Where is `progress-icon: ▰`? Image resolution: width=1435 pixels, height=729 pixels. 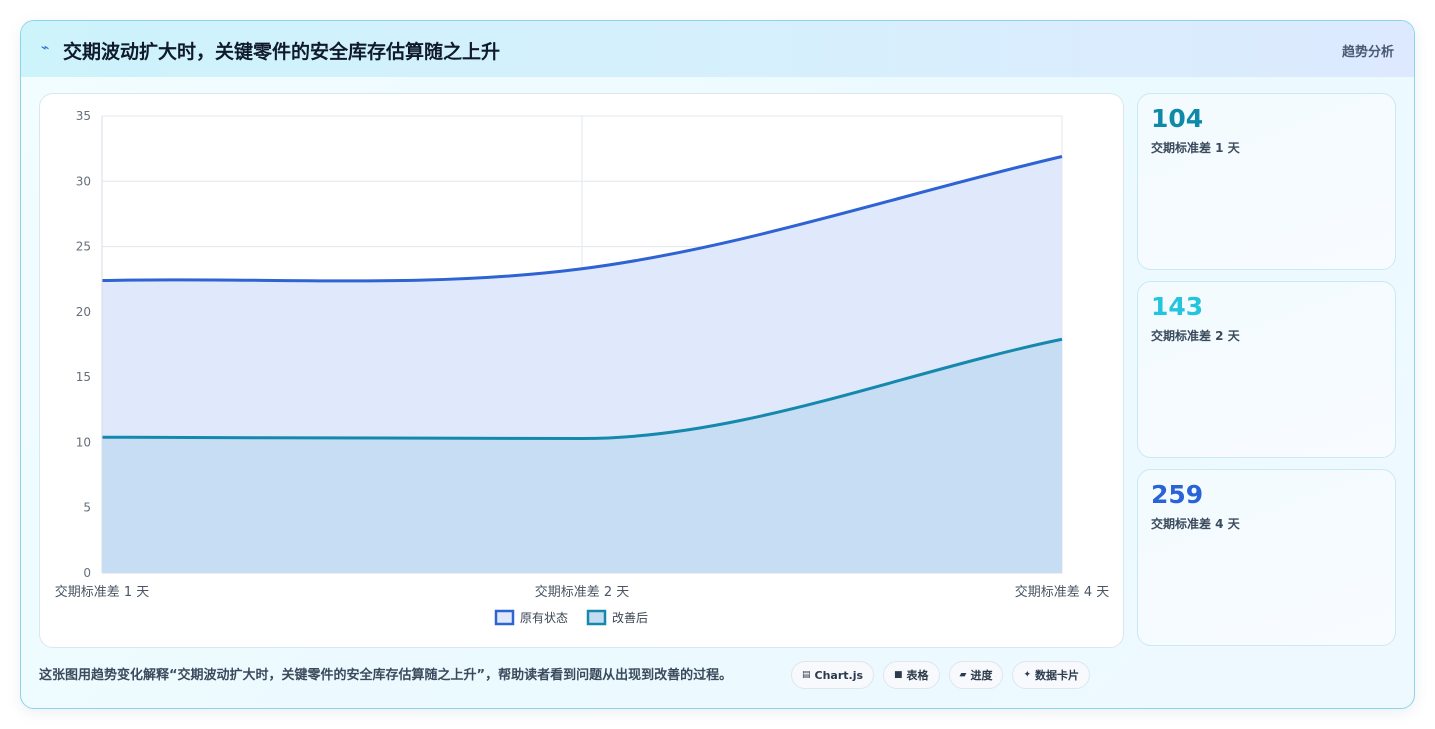
progress-icon: ▰ is located at coordinates (963, 675).